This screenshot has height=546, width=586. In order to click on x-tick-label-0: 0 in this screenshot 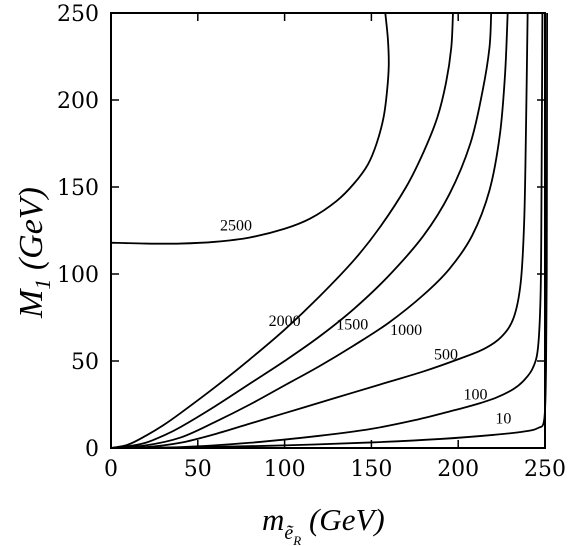, I will do `click(111, 469)`.